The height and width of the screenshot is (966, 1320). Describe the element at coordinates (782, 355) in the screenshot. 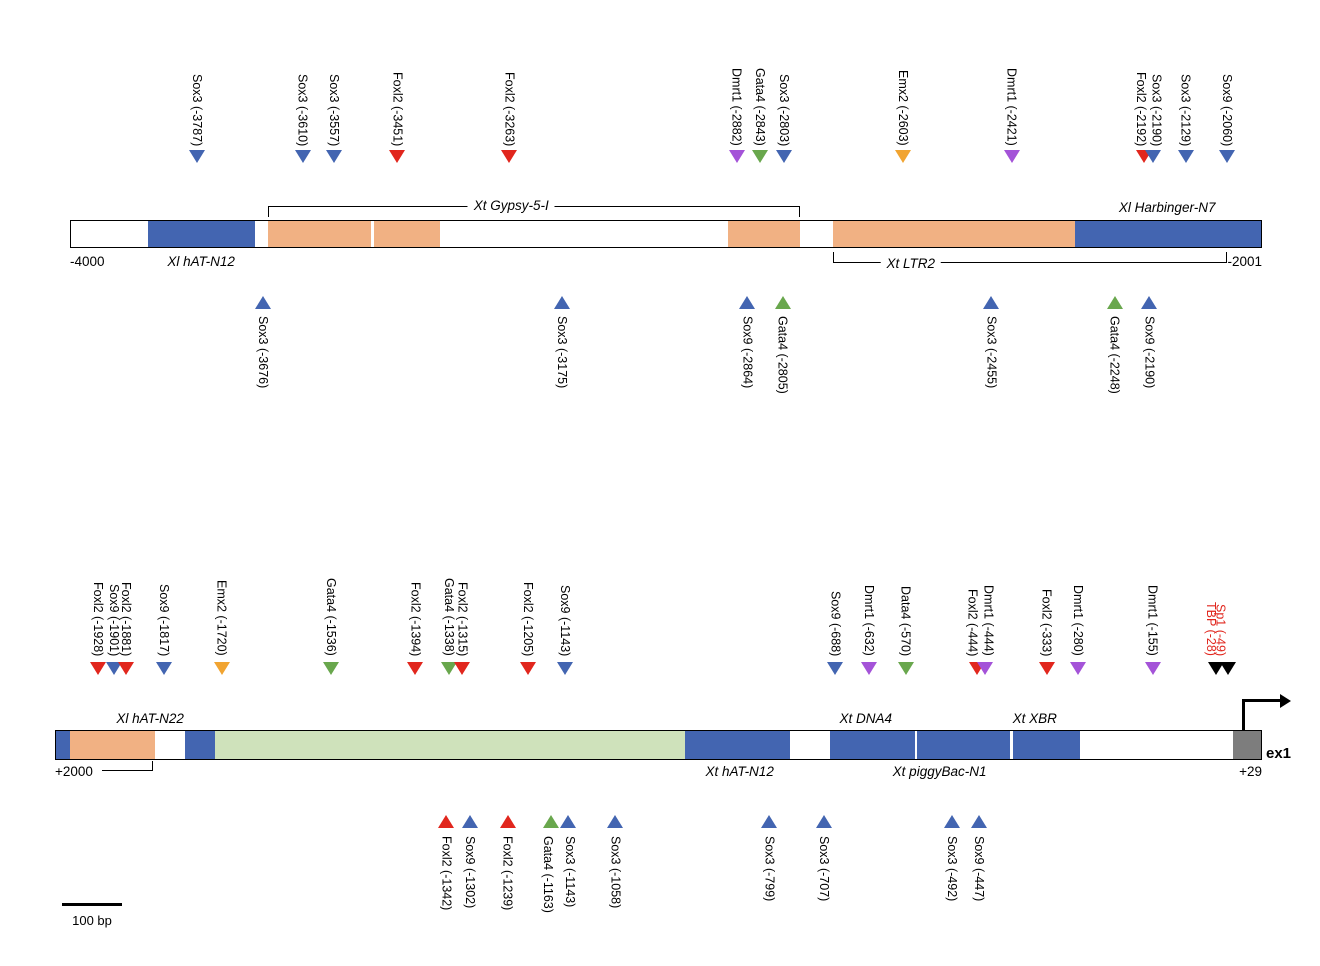

I see `tfbs-label-gata4: Gata4 (-2805)` at that location.